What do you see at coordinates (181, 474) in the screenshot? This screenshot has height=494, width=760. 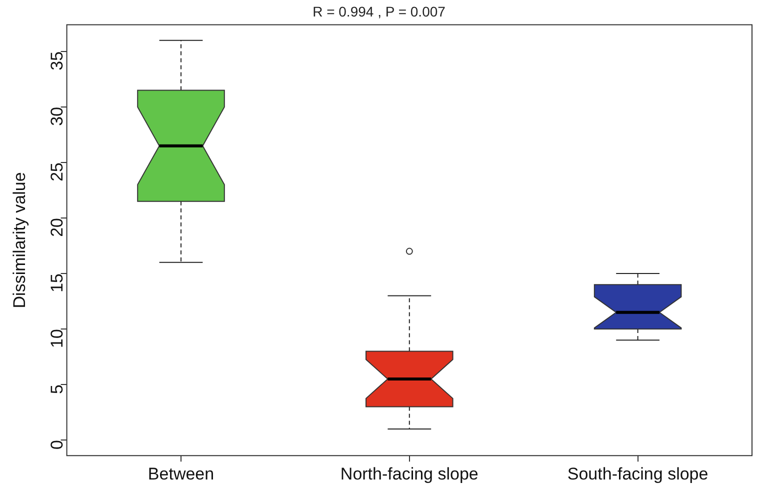 I see `x-tick-label: Between` at bounding box center [181, 474].